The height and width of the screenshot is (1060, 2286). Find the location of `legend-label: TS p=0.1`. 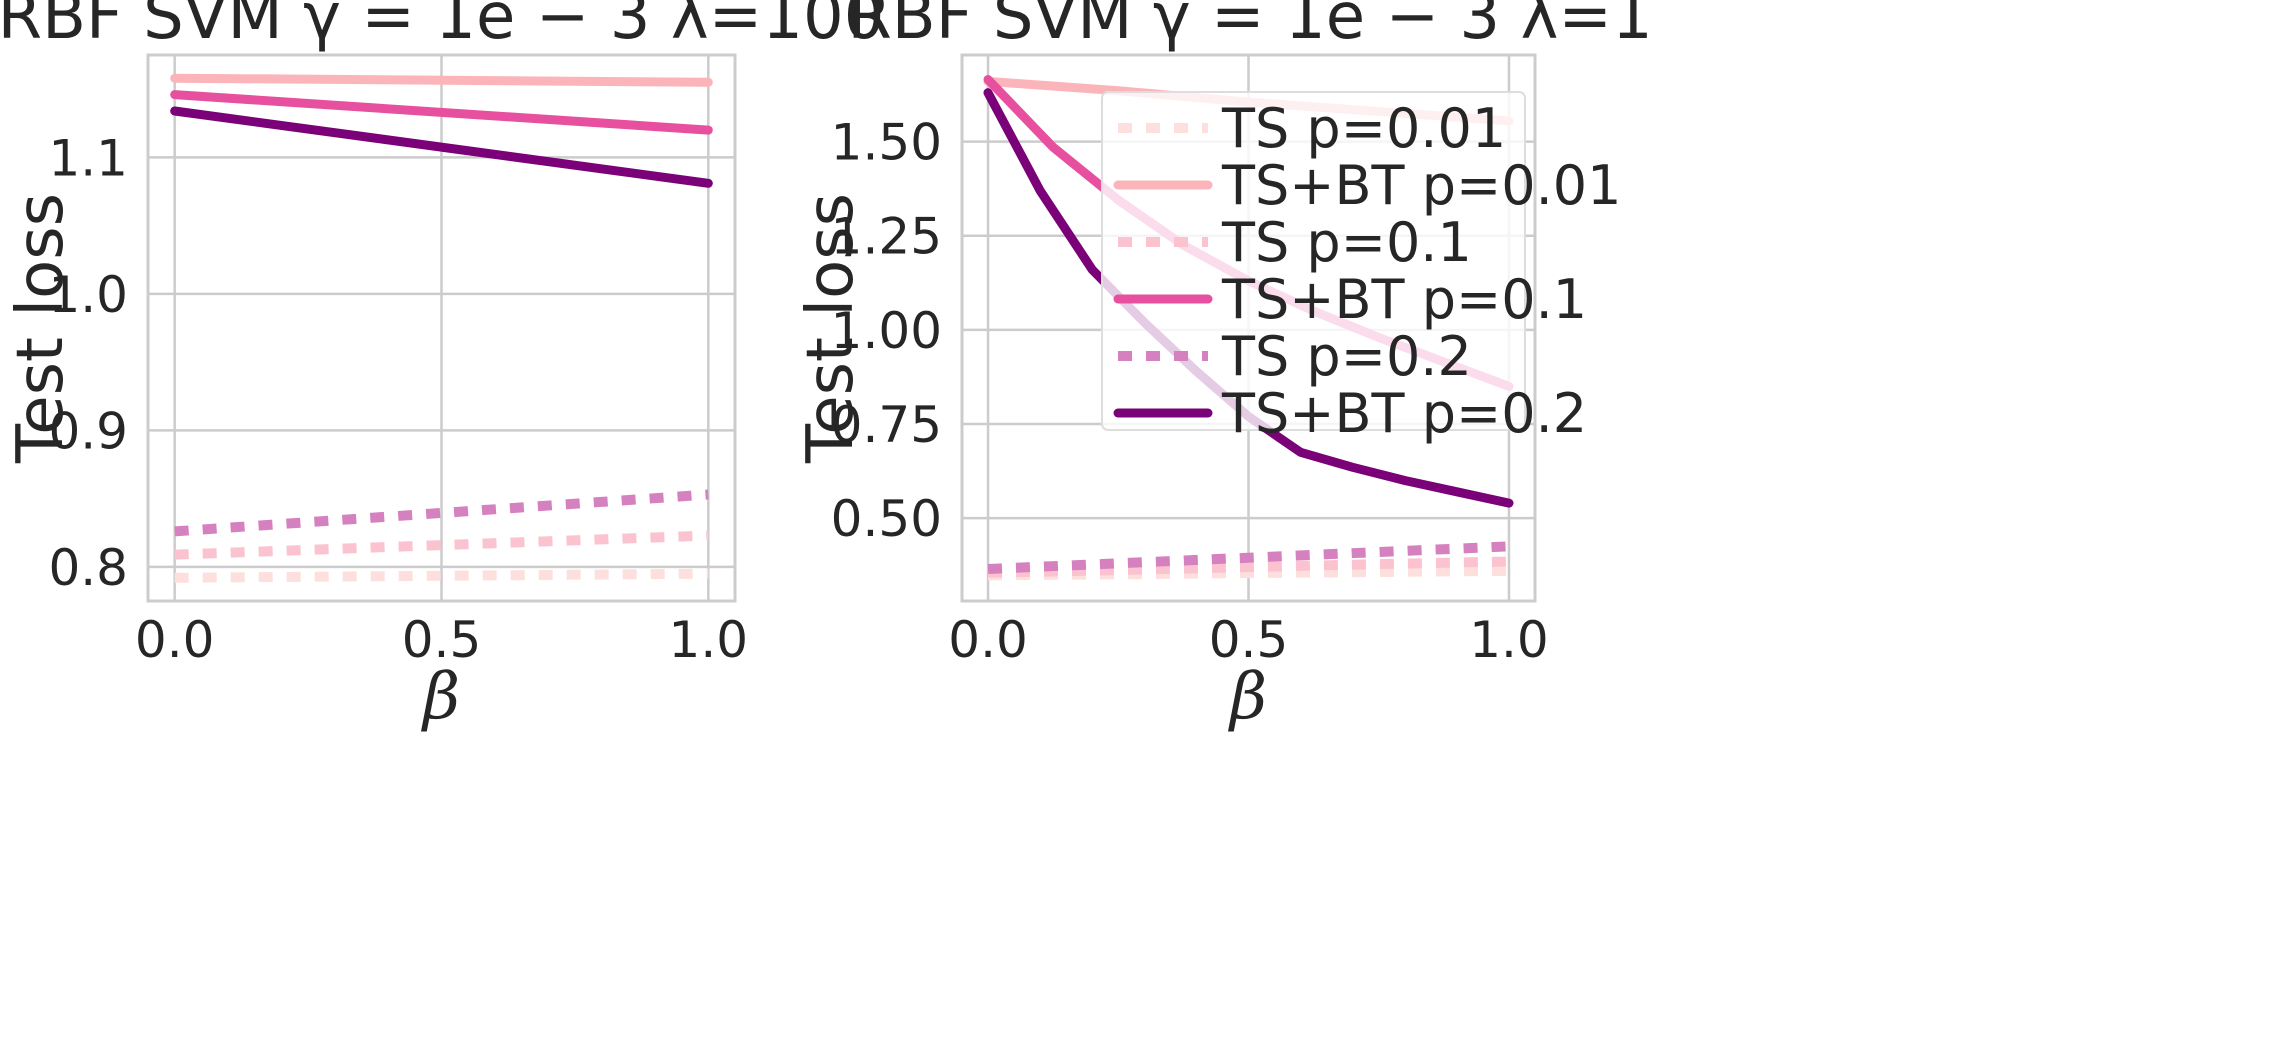

legend-label: TS p=0.1 is located at coordinates (1346, 242).